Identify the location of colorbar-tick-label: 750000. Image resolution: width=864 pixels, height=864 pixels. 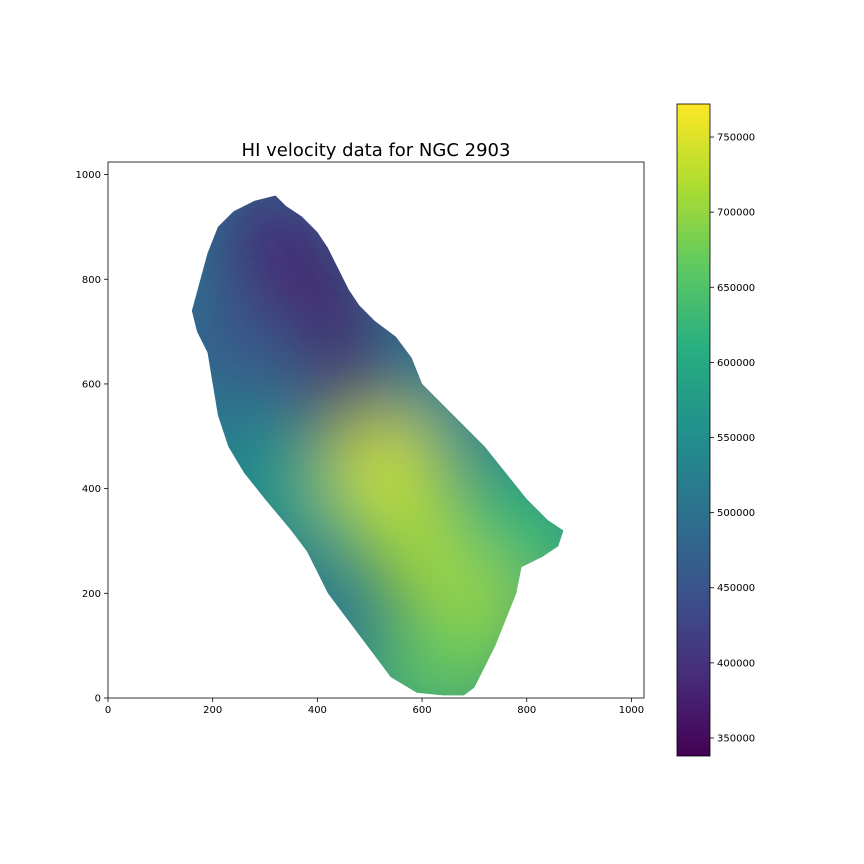
(736, 138).